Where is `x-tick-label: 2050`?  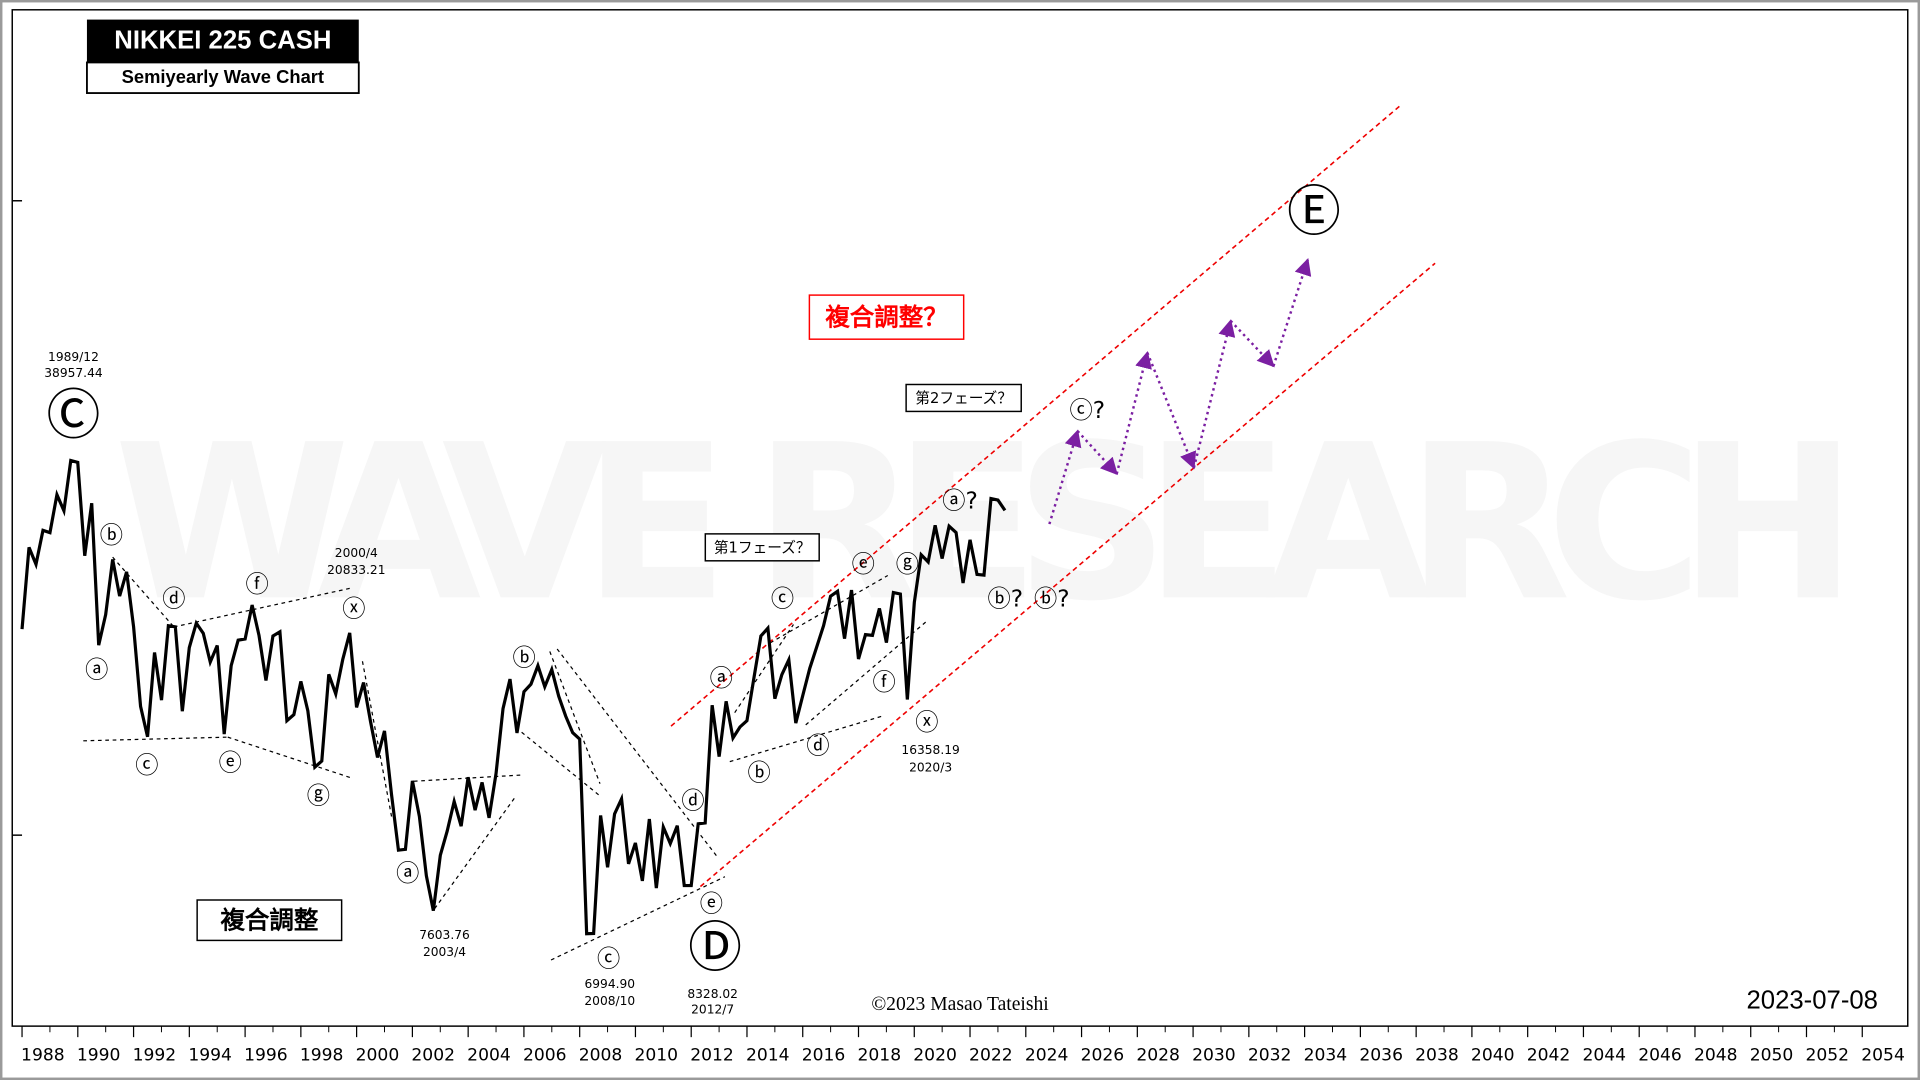 x-tick-label: 2050 is located at coordinates (1772, 1056).